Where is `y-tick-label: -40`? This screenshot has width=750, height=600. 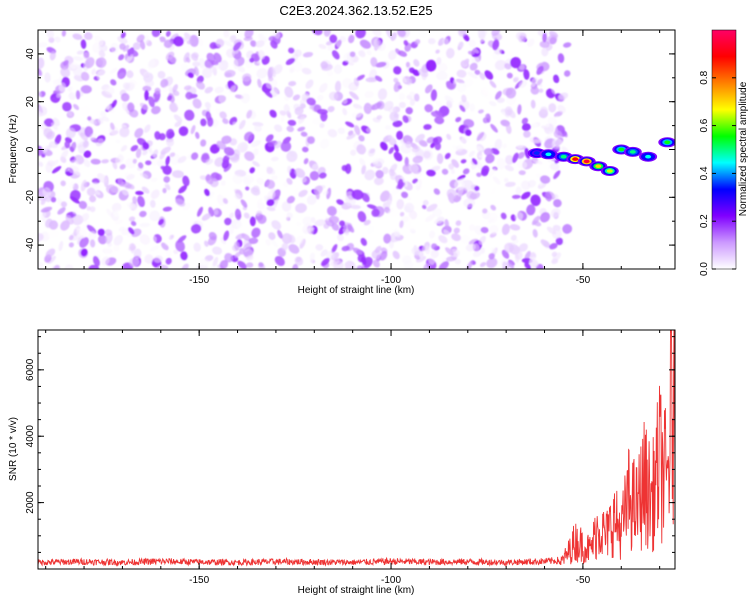 y-tick-label: -40 is located at coordinates (30, 244).